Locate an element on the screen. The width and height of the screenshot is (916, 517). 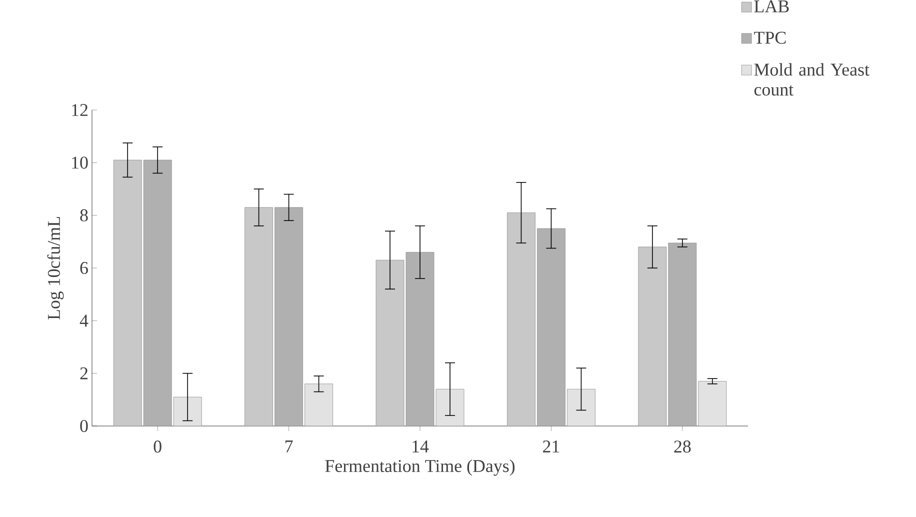
y-tick-label: 12 is located at coordinates (80, 110).